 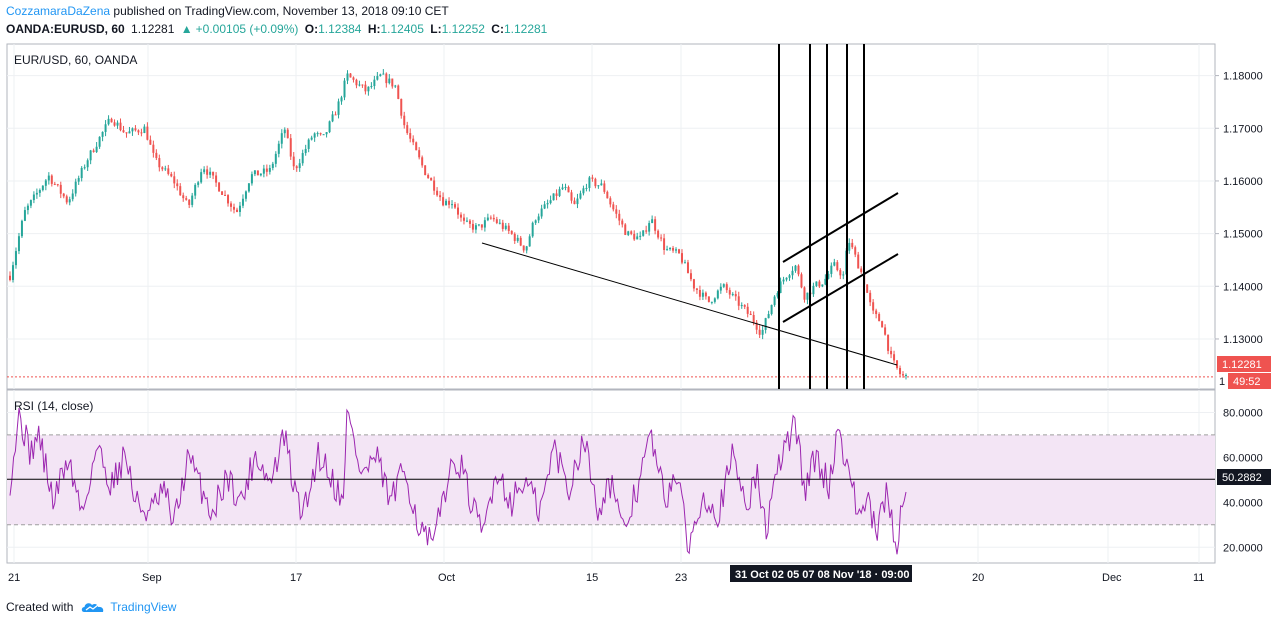 What do you see at coordinates (58, 11) in the screenshot?
I see `author-link: CozzamaraDaZena` at bounding box center [58, 11].